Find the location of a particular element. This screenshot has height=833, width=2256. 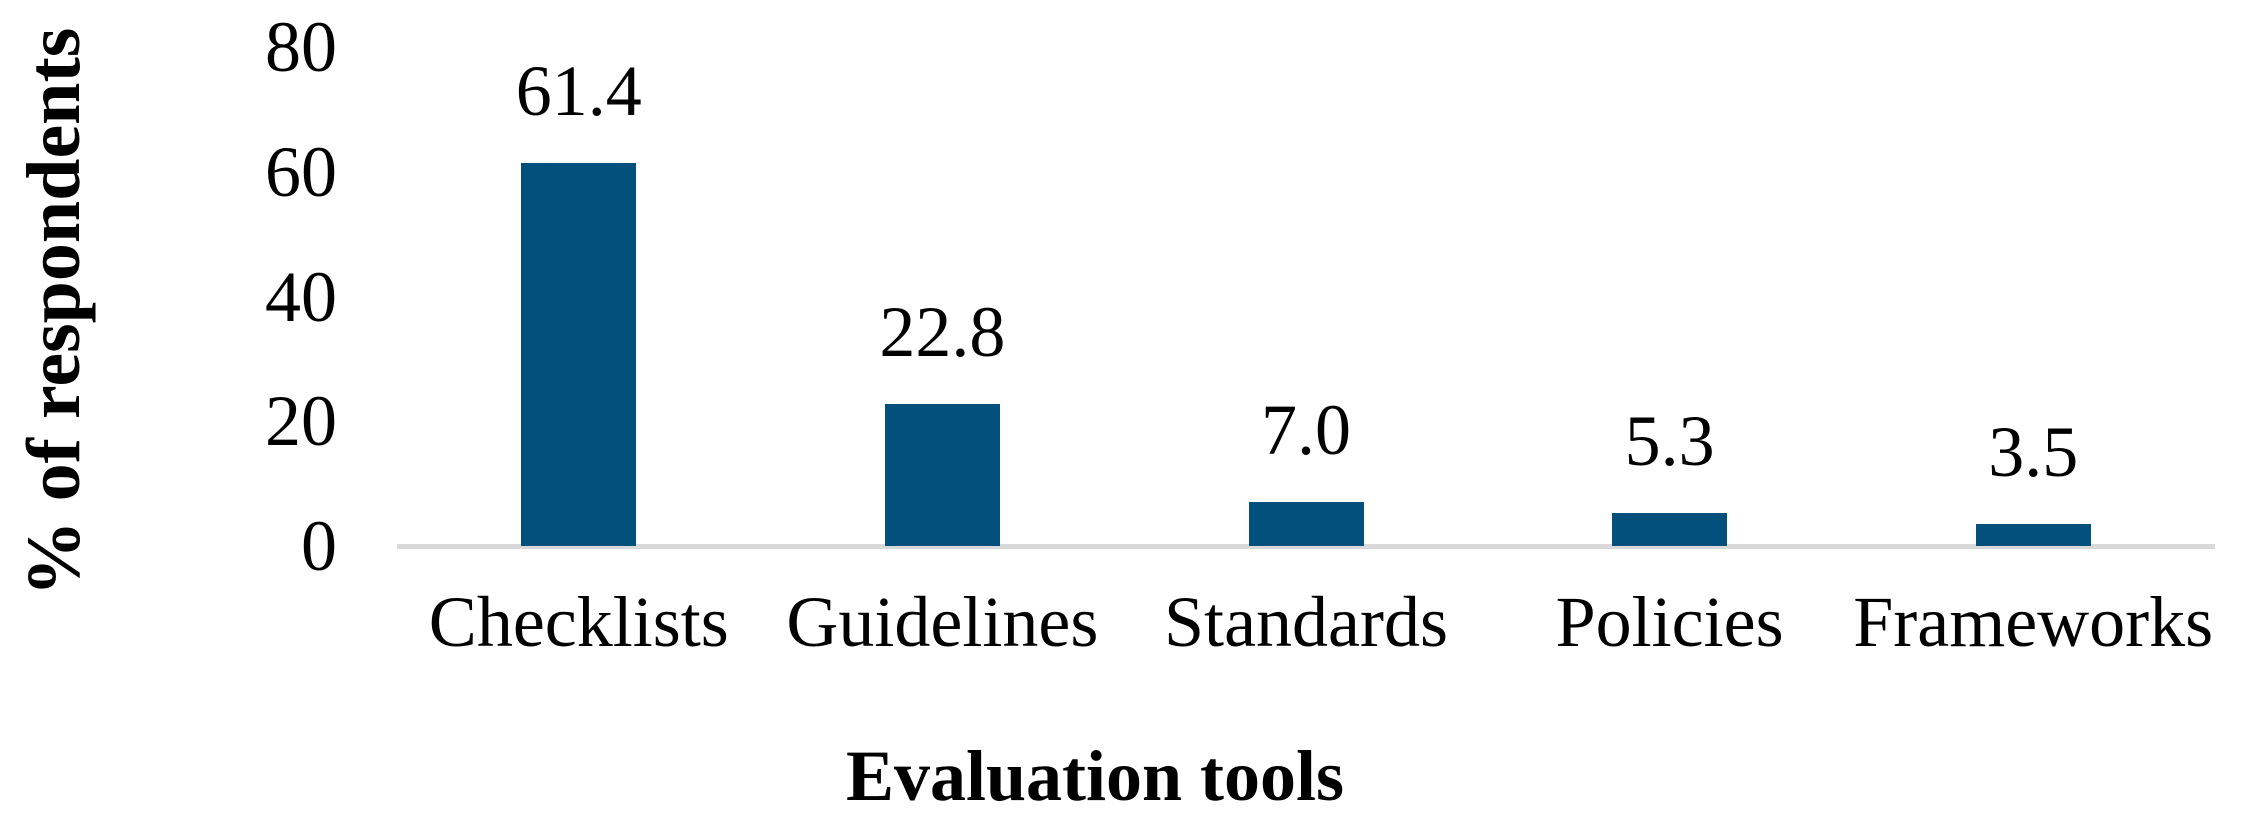

x-axis-title: Evaluation tools is located at coordinates (1095, 776).